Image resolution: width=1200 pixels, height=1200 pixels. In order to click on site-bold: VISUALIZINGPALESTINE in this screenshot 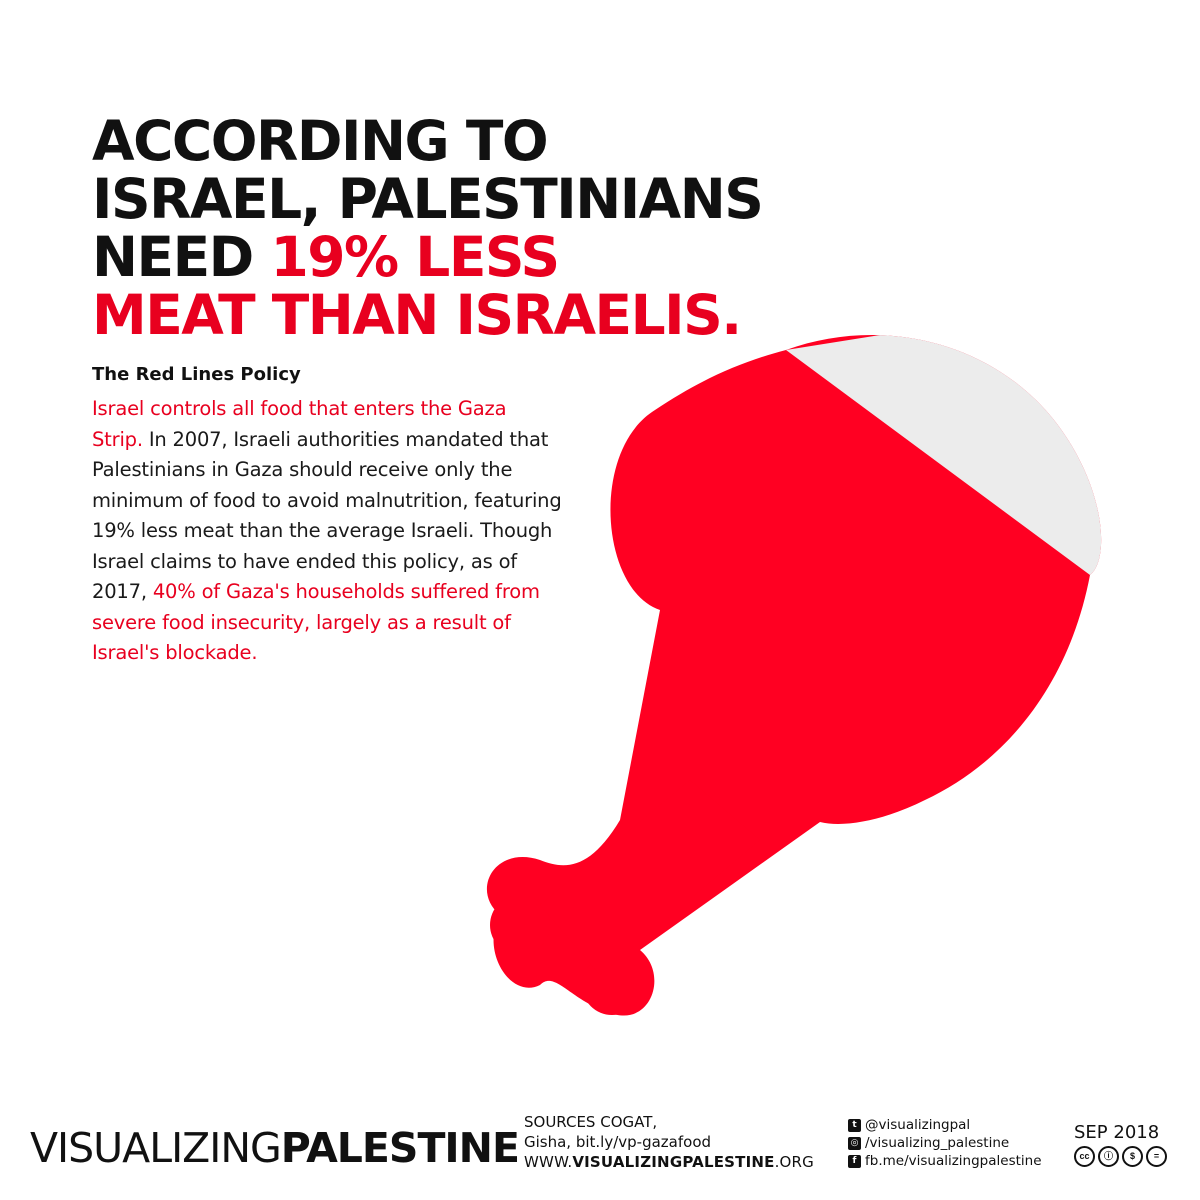, I will do `click(673, 1162)`.